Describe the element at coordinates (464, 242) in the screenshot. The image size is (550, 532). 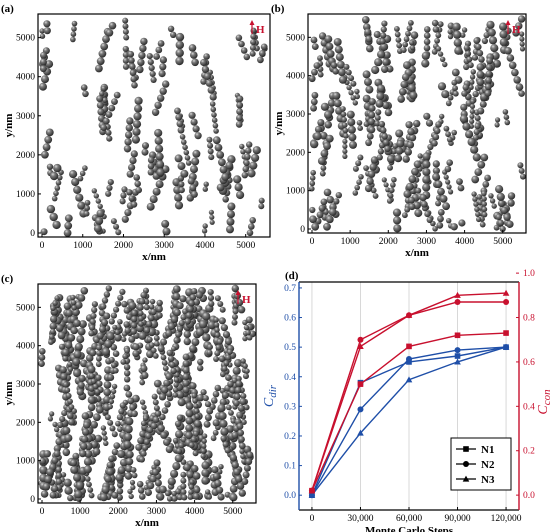
I see `x-tick-label: 4000` at that location.